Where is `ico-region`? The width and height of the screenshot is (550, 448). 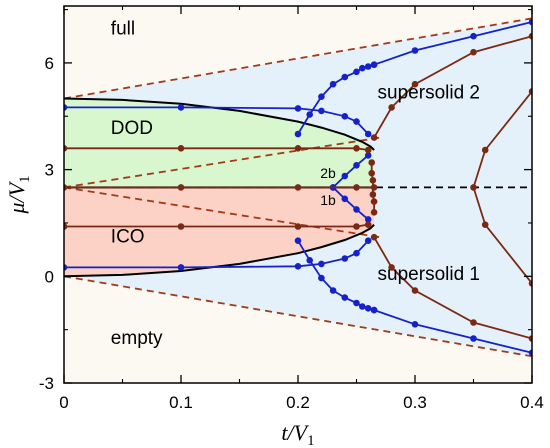
ico-region is located at coordinates (219, 232).